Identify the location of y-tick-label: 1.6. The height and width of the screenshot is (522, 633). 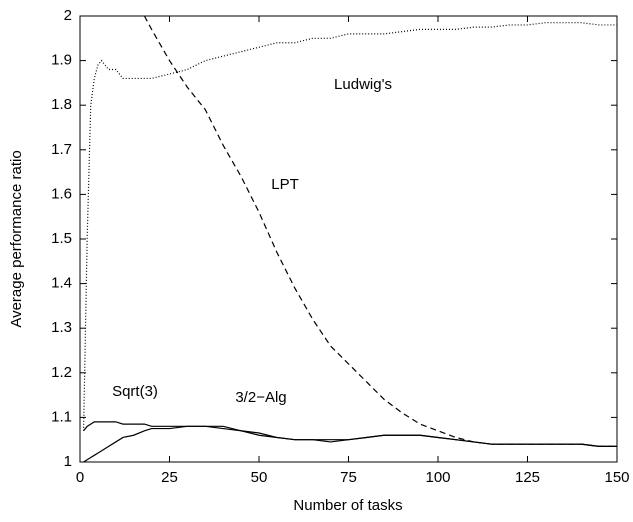
(61, 193).